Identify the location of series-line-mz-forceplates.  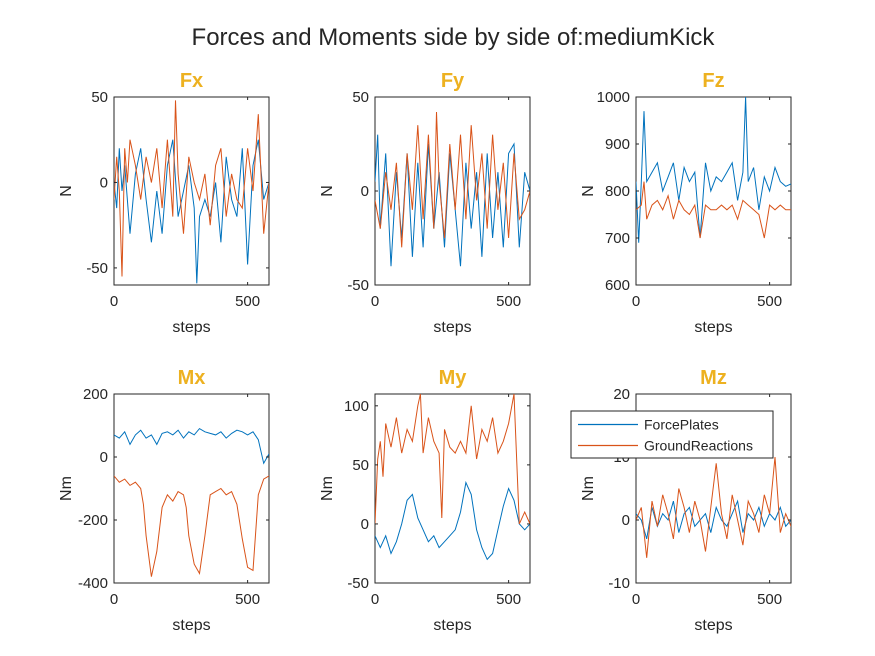
(713, 519).